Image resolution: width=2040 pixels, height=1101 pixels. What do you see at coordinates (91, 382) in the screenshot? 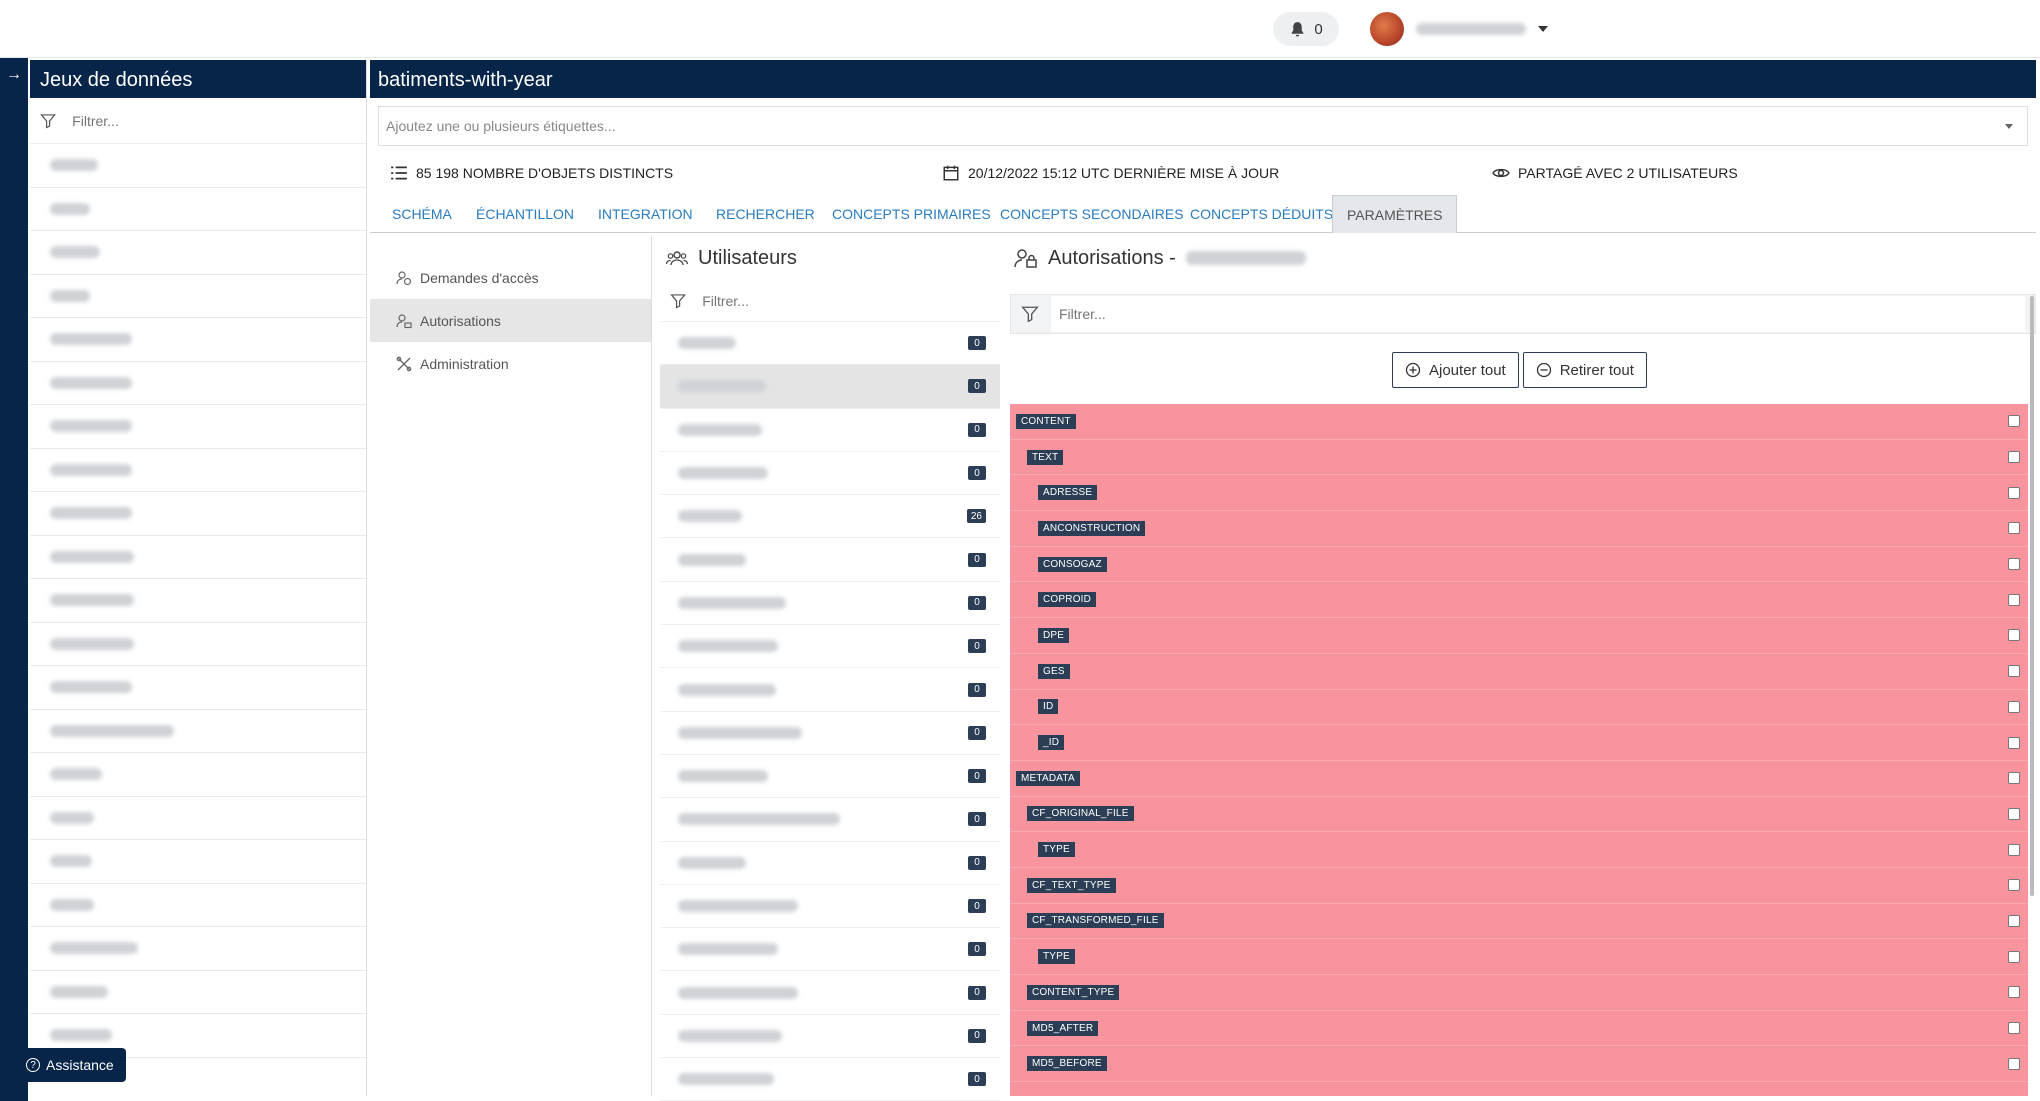
I see `dataset-name-redacted` at bounding box center [91, 382].